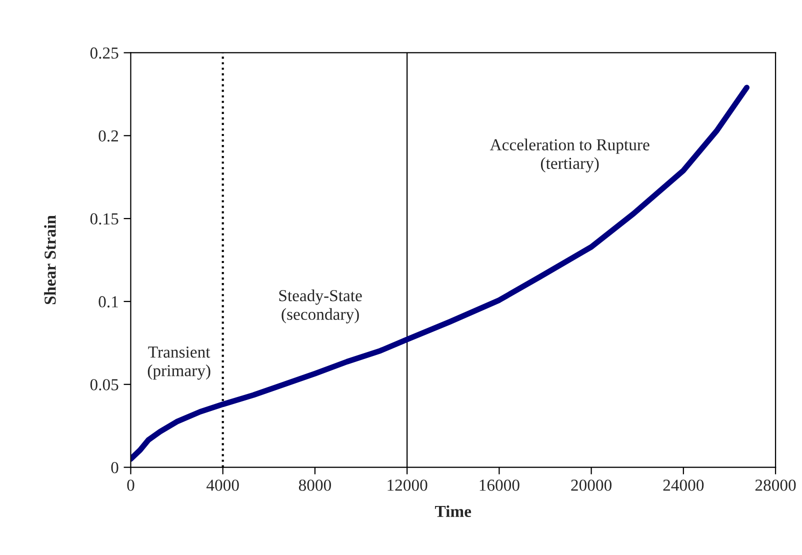  I want to click on y-tick-label: 0.1, so click(108, 302).